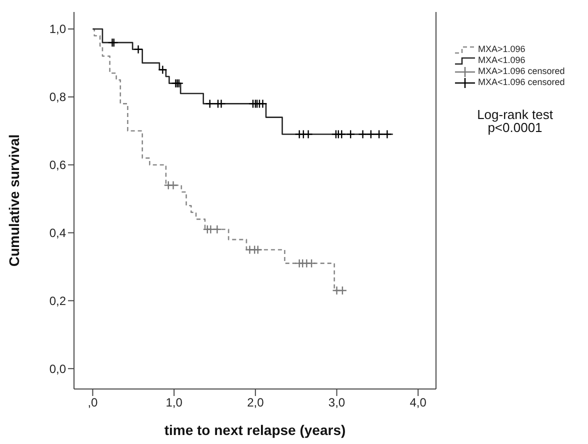 This screenshot has height=444, width=588. Describe the element at coordinates (57, 97) in the screenshot. I see `y-tick-label: 0,8` at that location.